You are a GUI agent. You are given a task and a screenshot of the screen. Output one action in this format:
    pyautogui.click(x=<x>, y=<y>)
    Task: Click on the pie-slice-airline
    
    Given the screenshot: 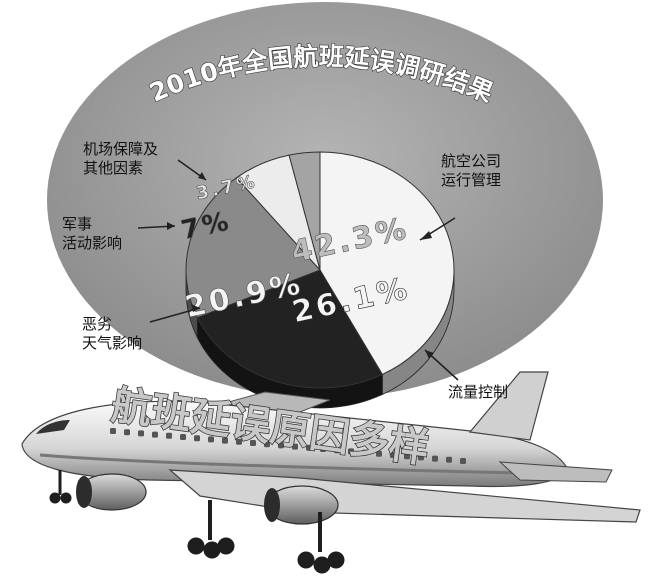 What is the action you would take?
    pyautogui.click(x=387, y=263)
    